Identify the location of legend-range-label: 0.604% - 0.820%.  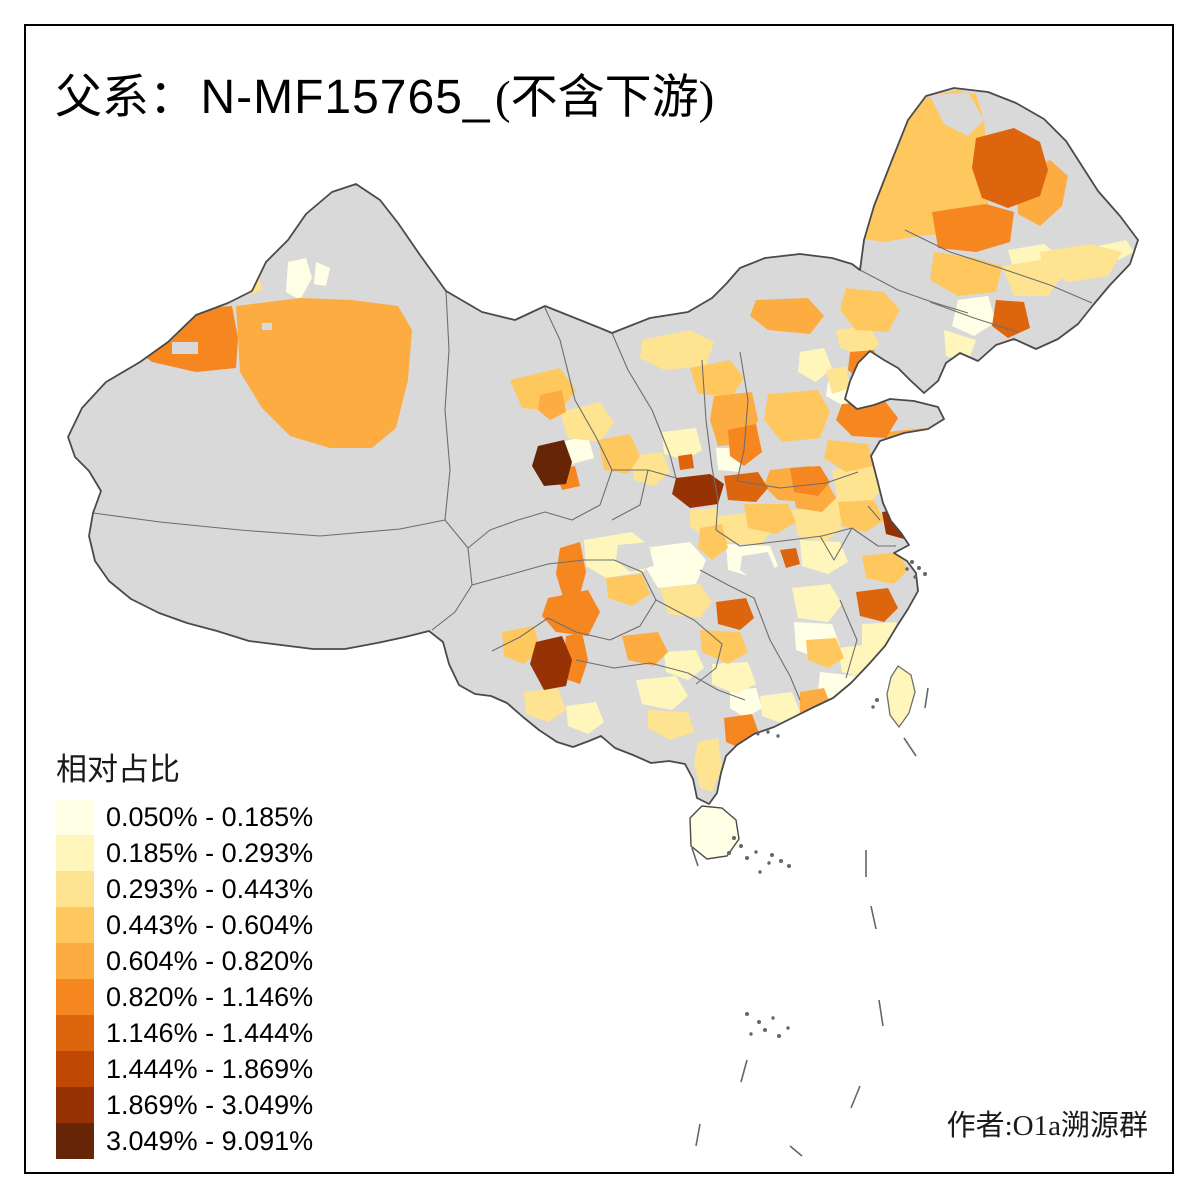
(210, 960).